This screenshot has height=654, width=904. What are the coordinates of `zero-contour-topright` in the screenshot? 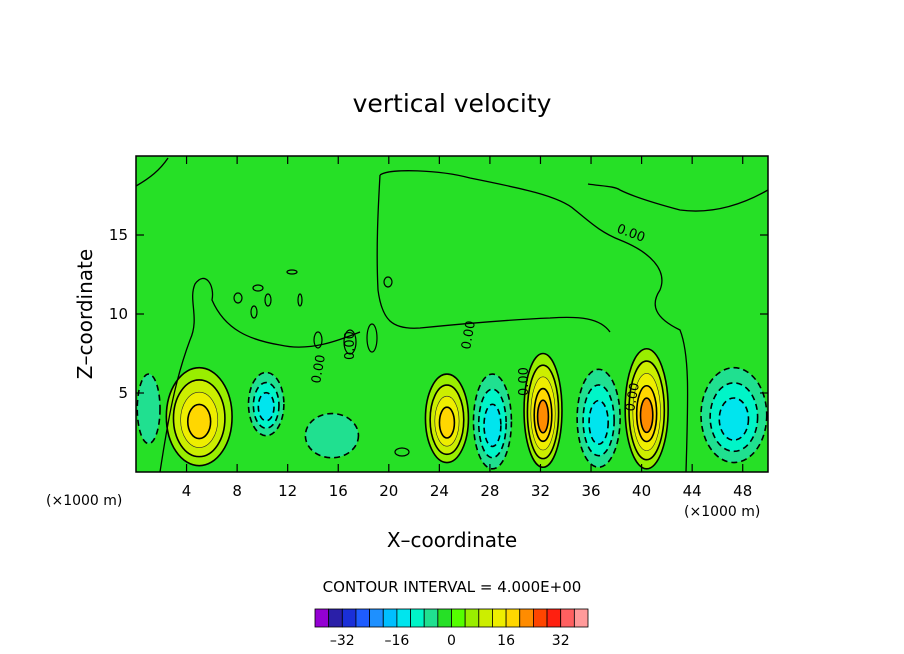 It's located at (677, 197).